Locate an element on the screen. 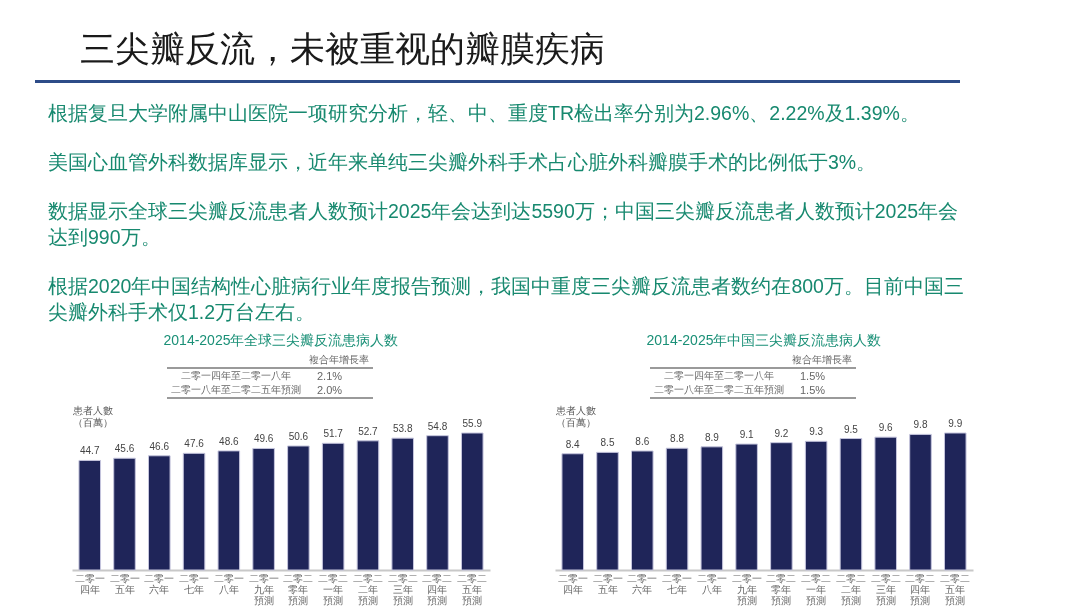  data-label: 8.4 is located at coordinates (573, 444).